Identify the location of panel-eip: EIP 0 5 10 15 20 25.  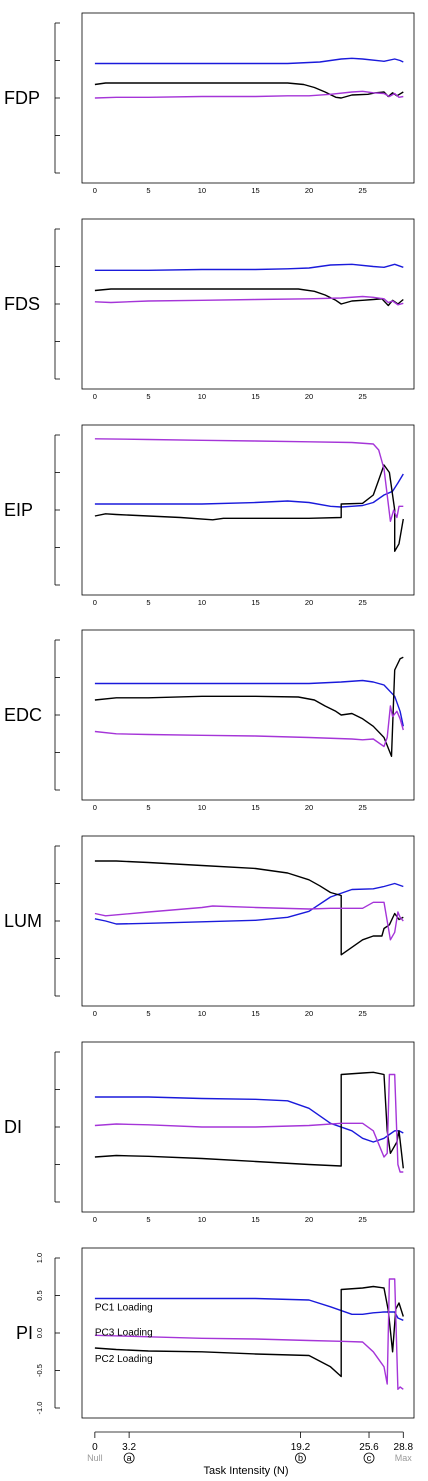
(209, 515).